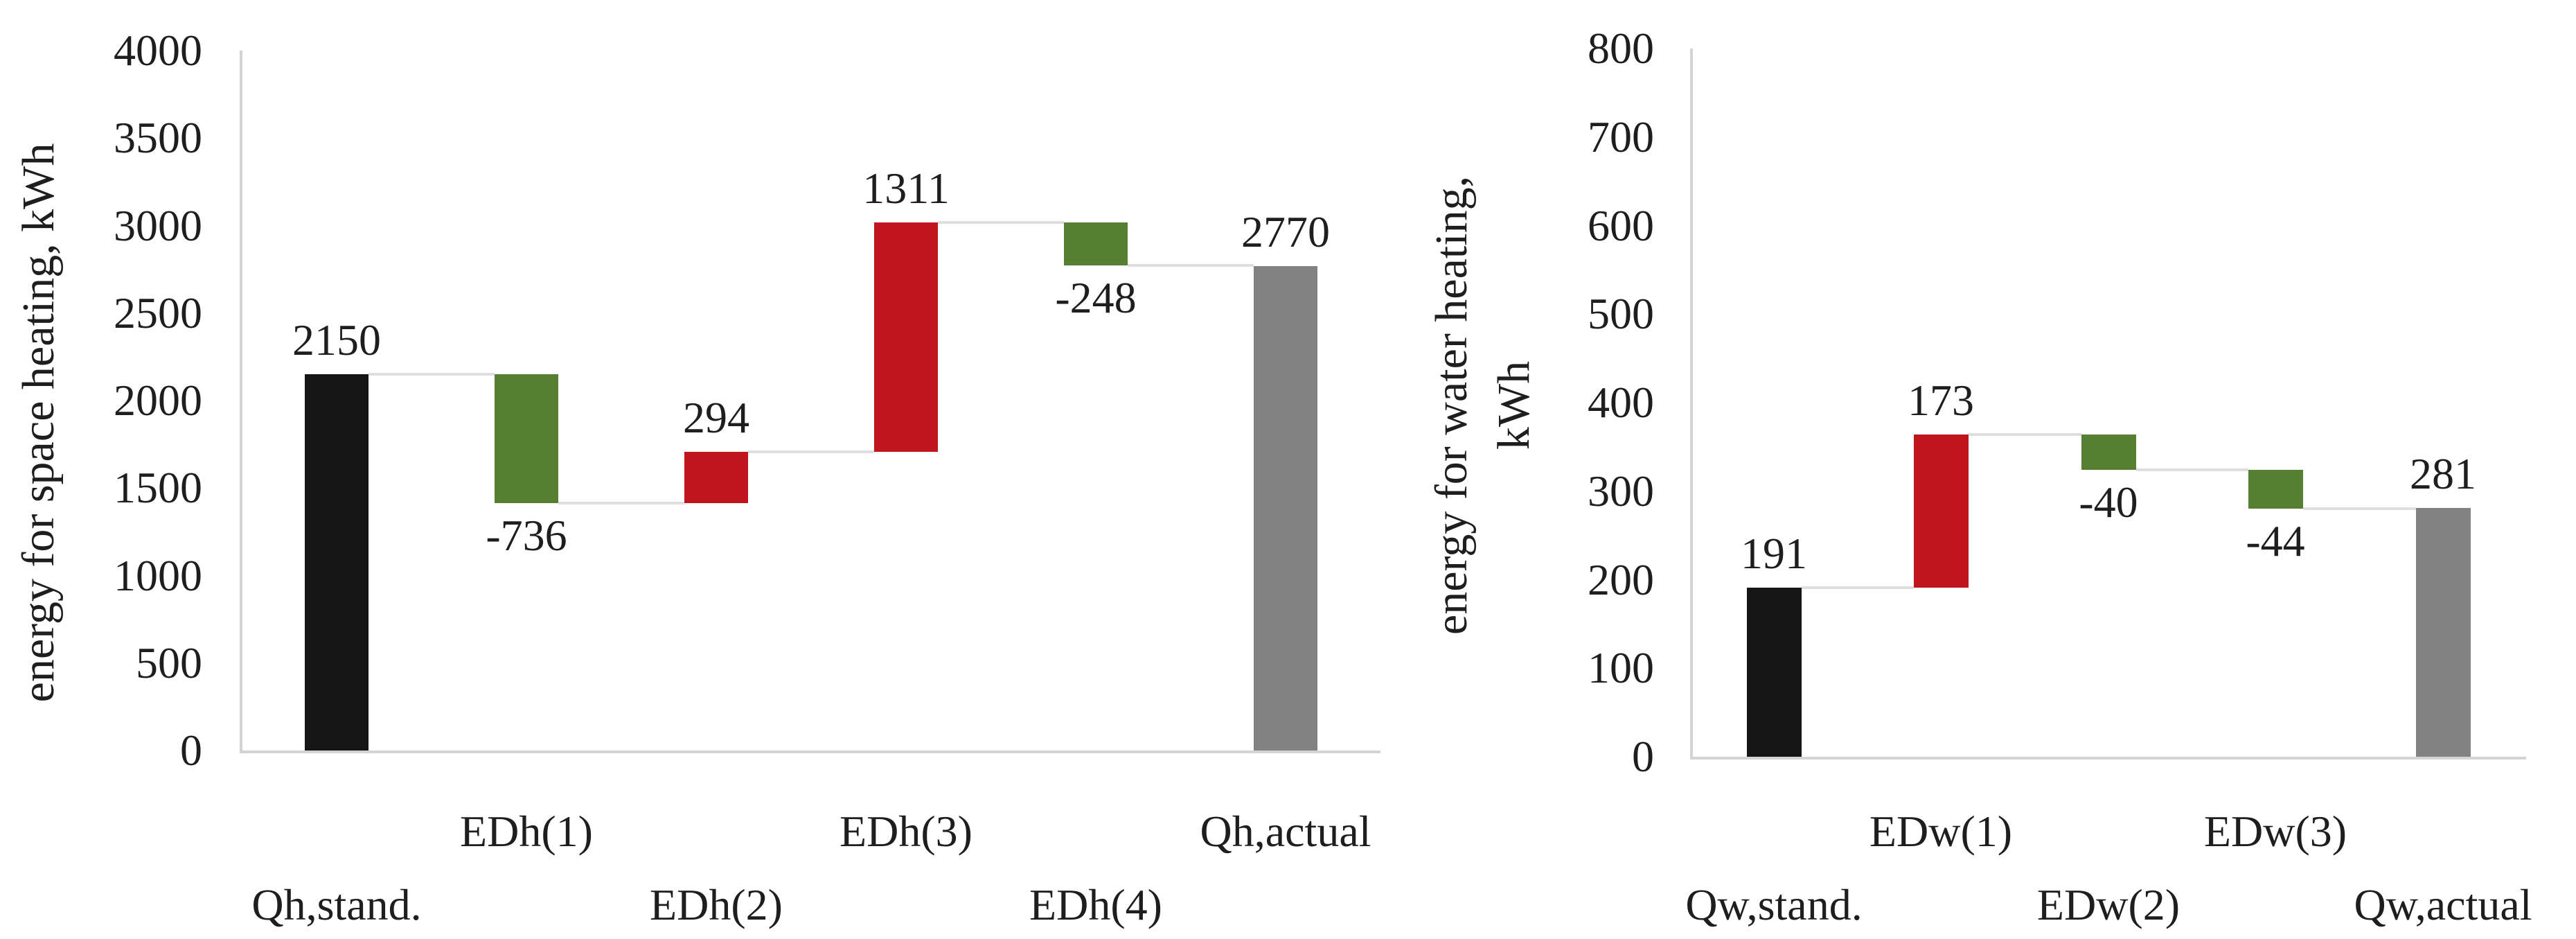 The image size is (2576, 939). What do you see at coordinates (1621, 668) in the screenshot?
I see `y-tick-label: 100` at bounding box center [1621, 668].